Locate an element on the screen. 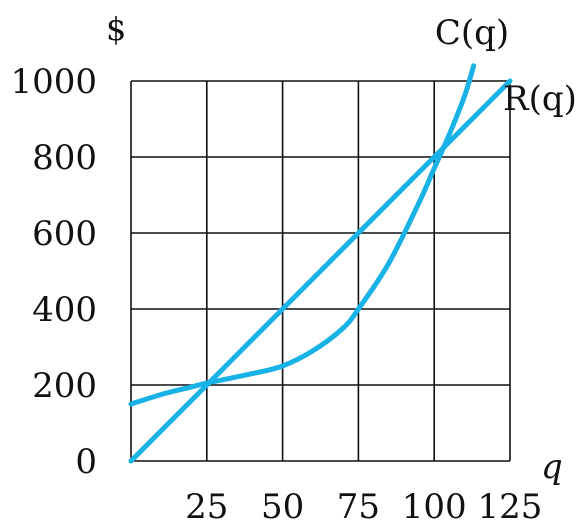 This screenshot has width=587, height=525. y-tick-label: 800 is located at coordinates (64, 158).